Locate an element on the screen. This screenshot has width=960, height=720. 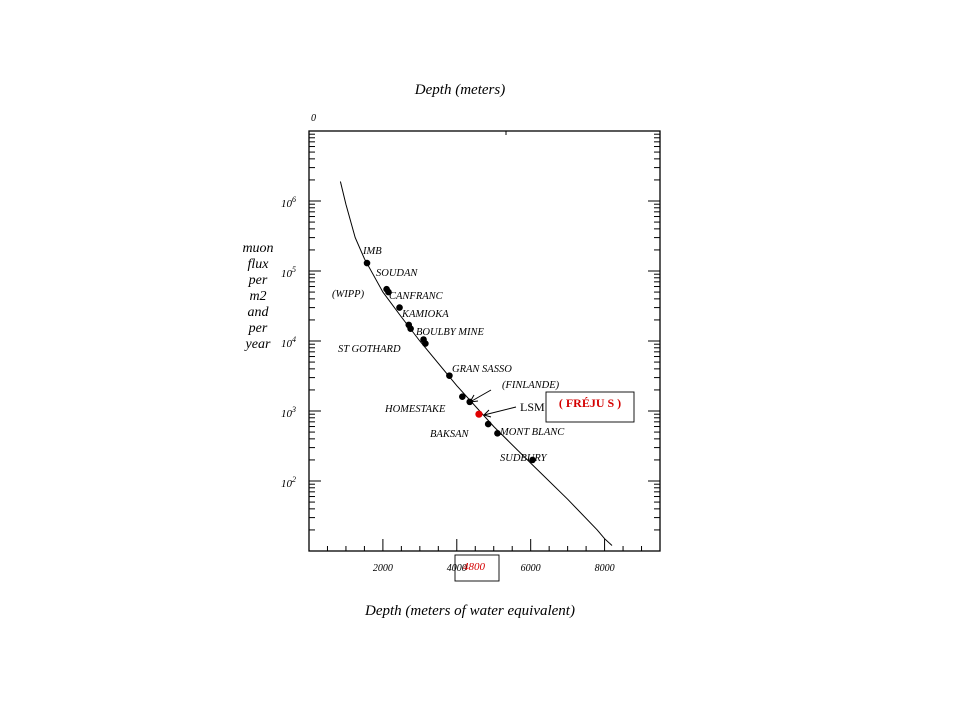
y-label-line: flux is located at coordinates (259, 264).